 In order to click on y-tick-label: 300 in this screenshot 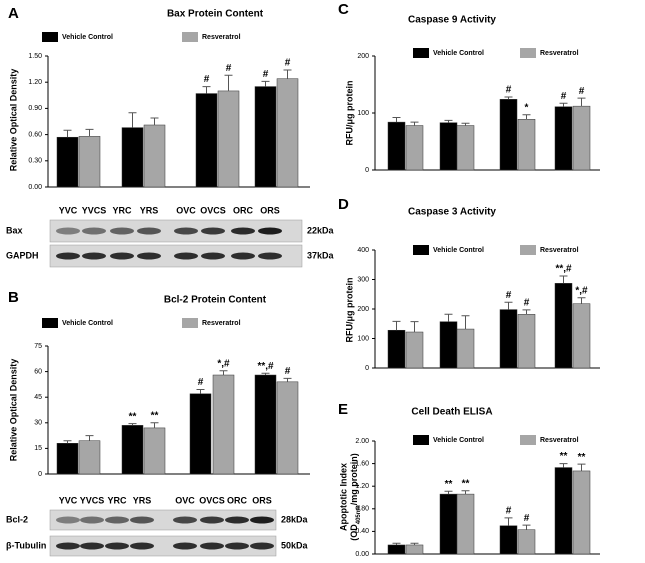, I will do `click(363, 279)`.